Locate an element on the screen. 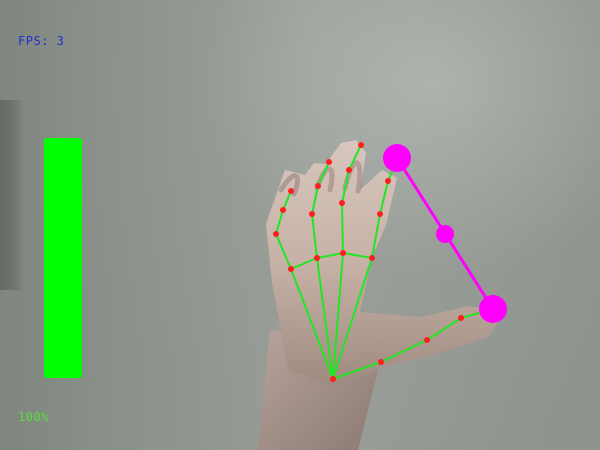  volume-level-bar is located at coordinates (63, 258).